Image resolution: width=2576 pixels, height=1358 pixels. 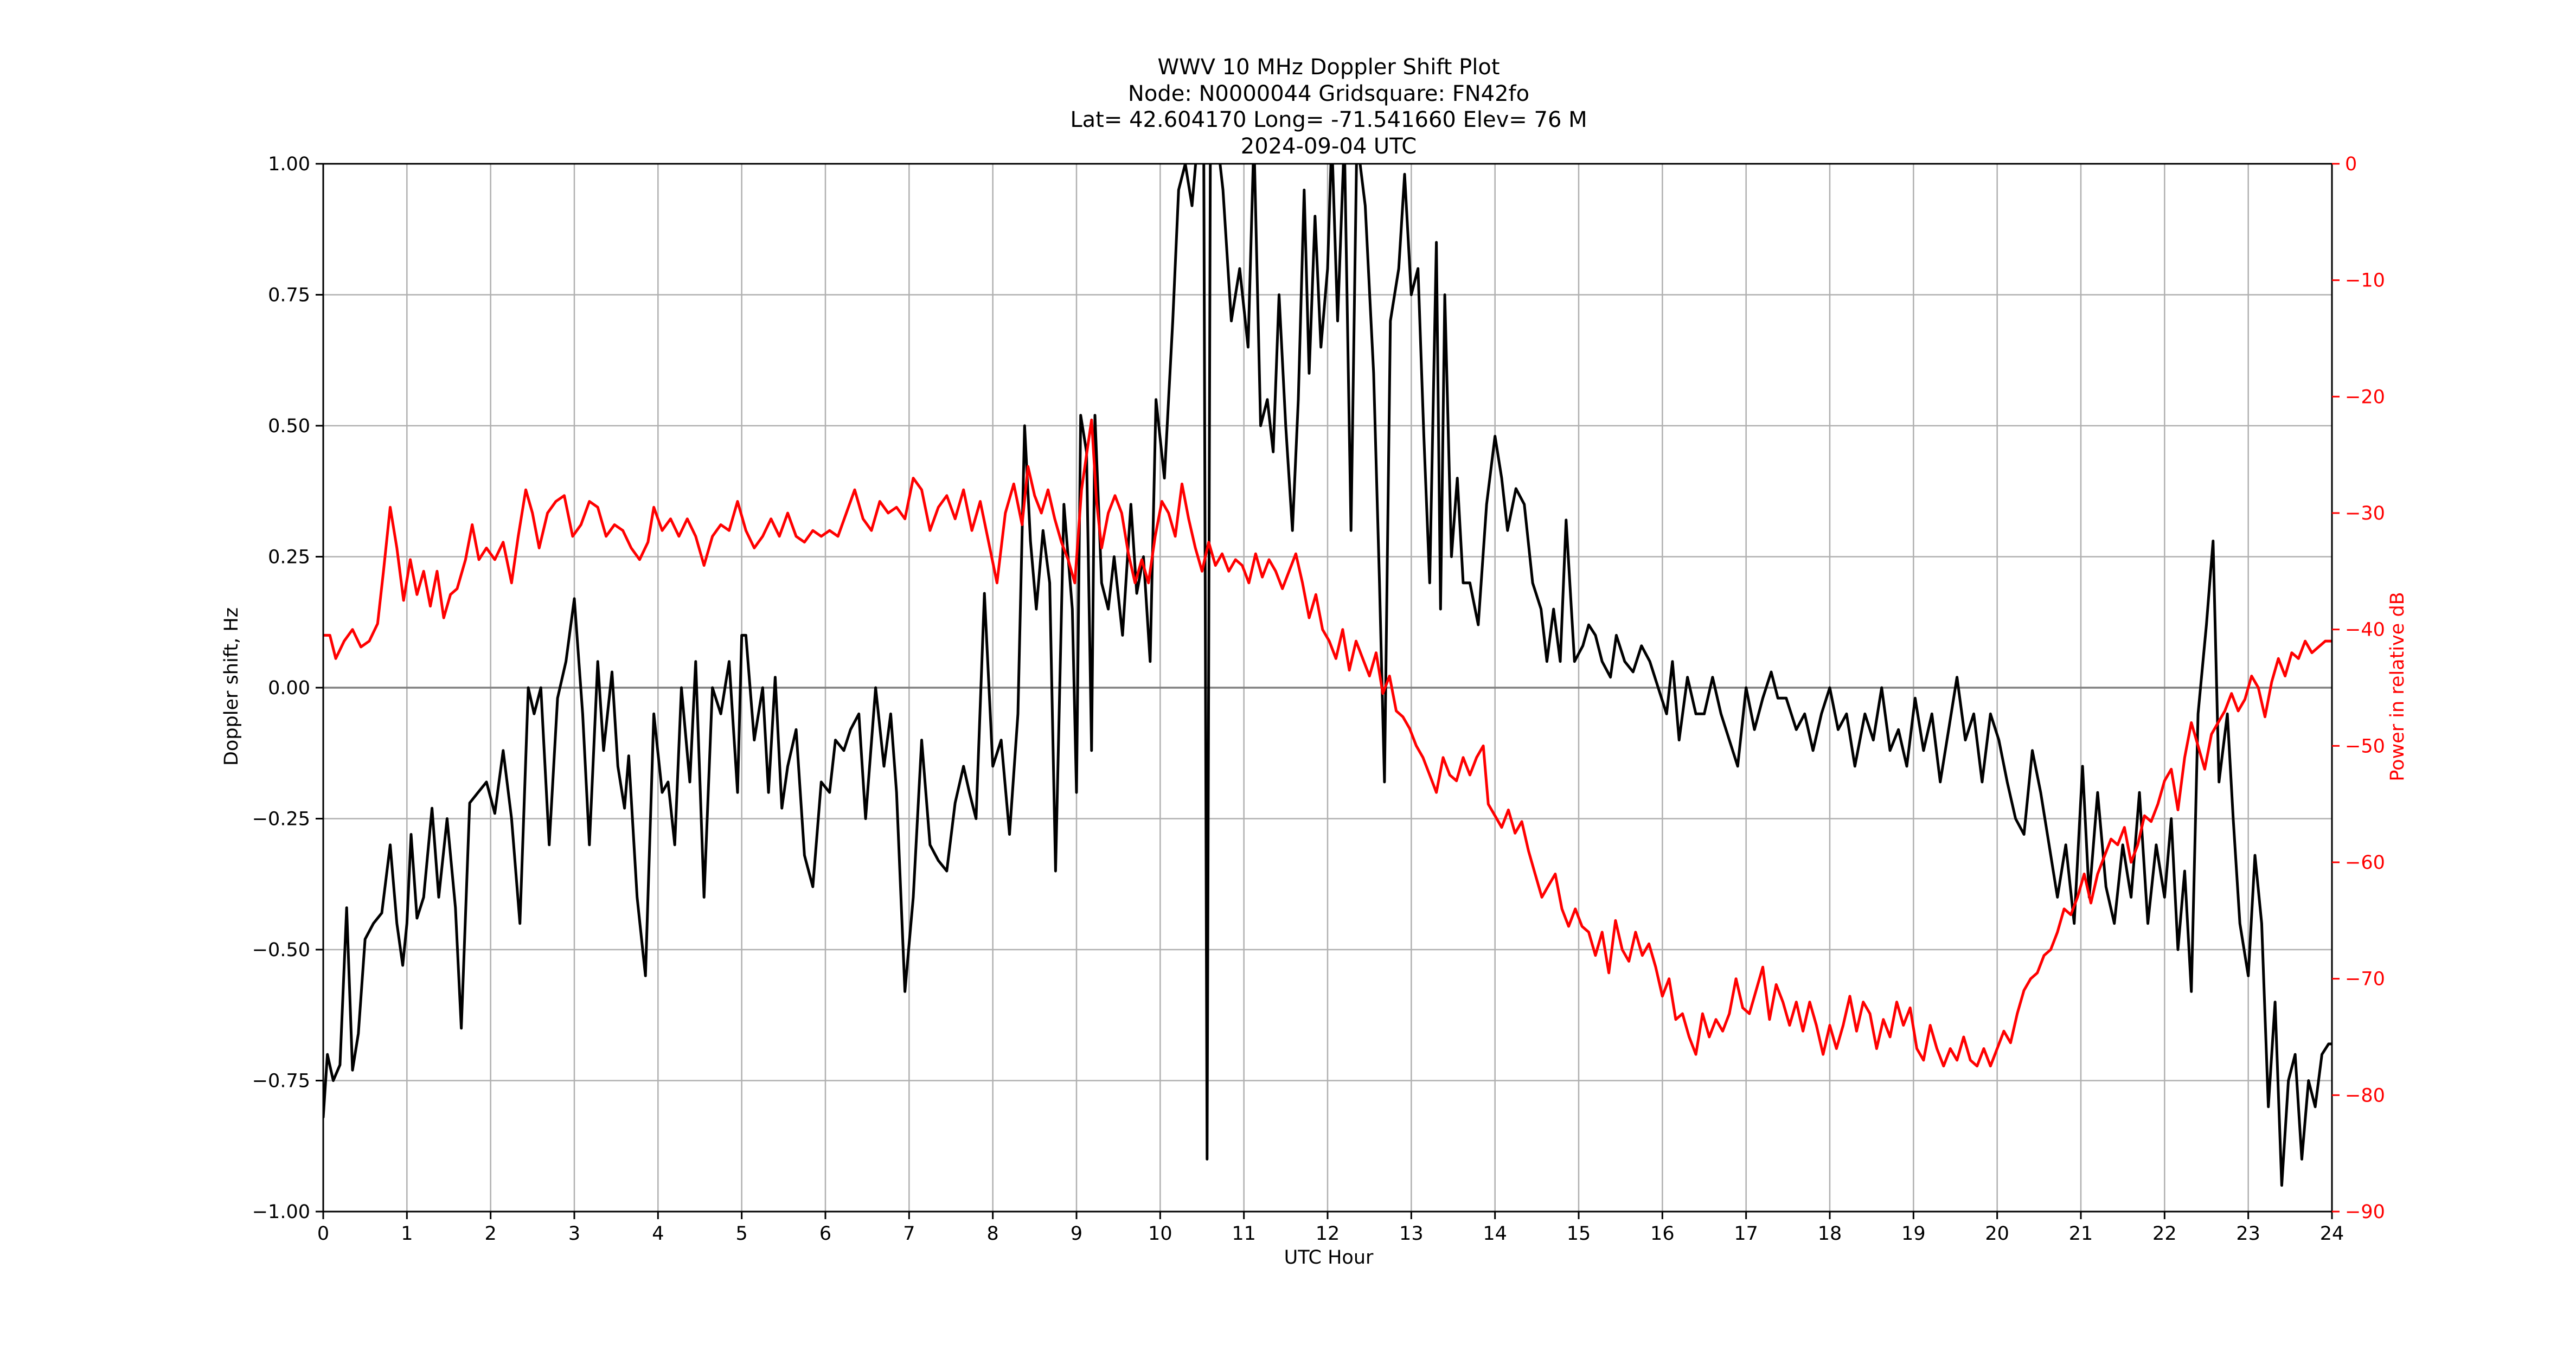 I want to click on y-left-tick-label: 0.00, so click(x=289, y=688).